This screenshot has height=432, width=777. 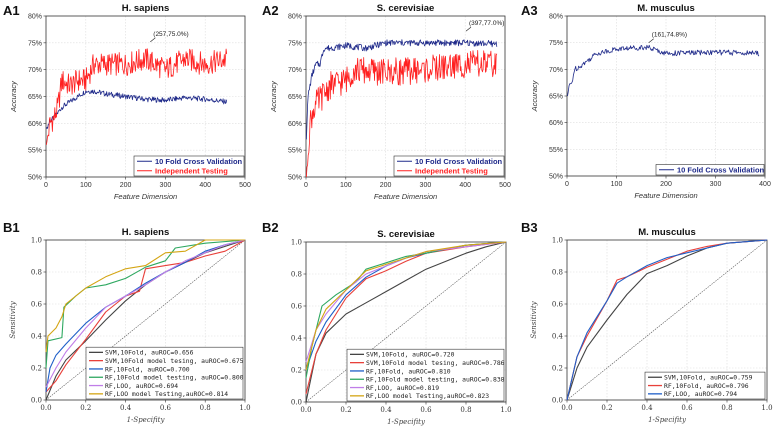 I want to click on y-tick-label: 0.8, so click(x=557, y=273).